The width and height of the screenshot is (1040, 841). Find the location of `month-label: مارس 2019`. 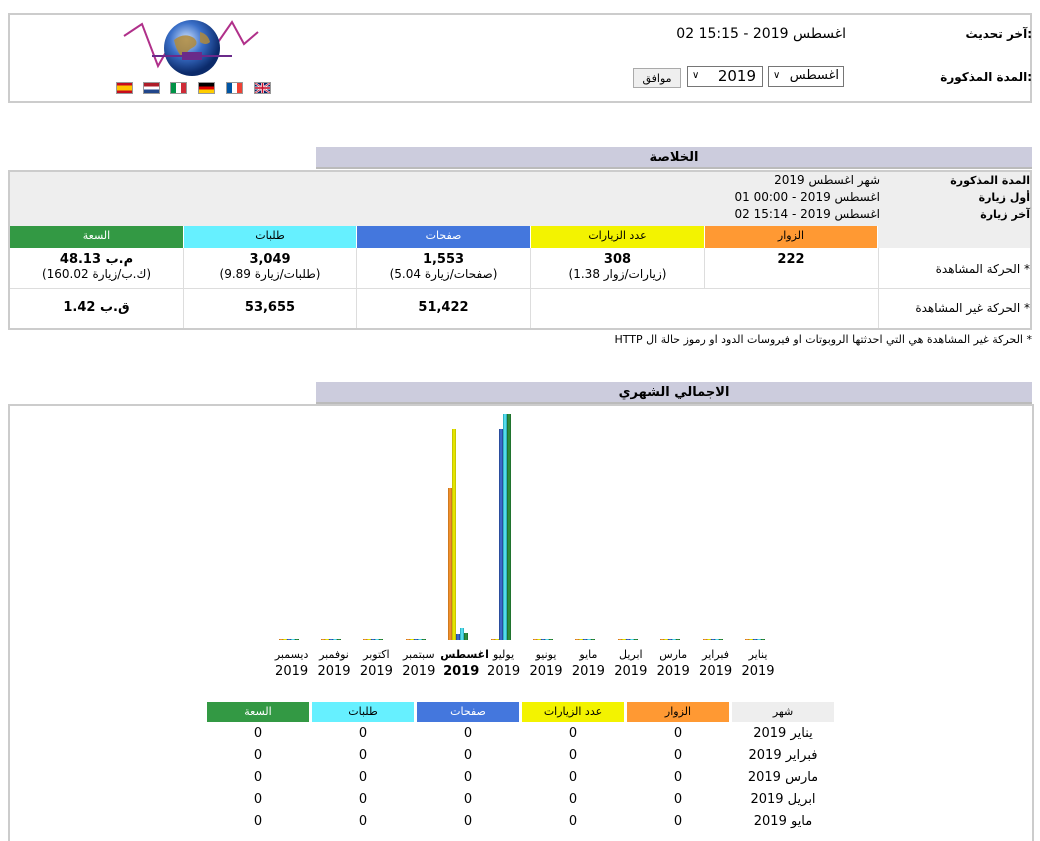

month-label: مارس 2019 is located at coordinates (673, 663).